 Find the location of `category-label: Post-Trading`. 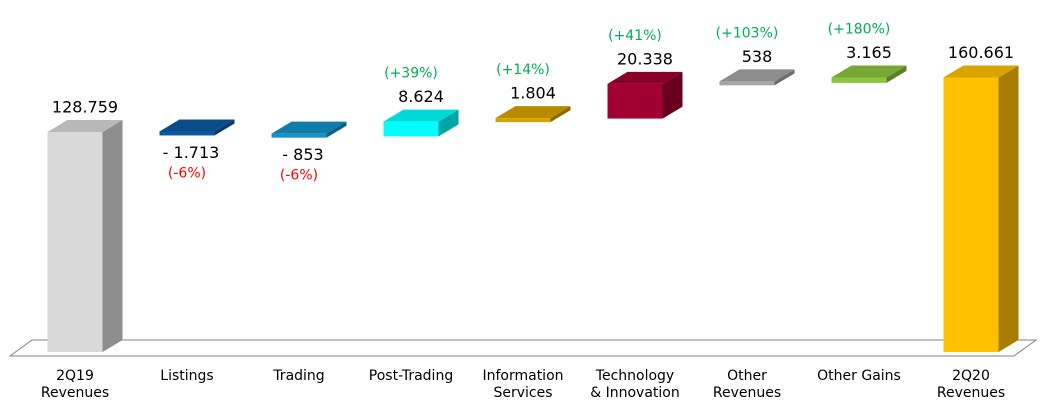

category-label: Post-Trading is located at coordinates (411, 376).